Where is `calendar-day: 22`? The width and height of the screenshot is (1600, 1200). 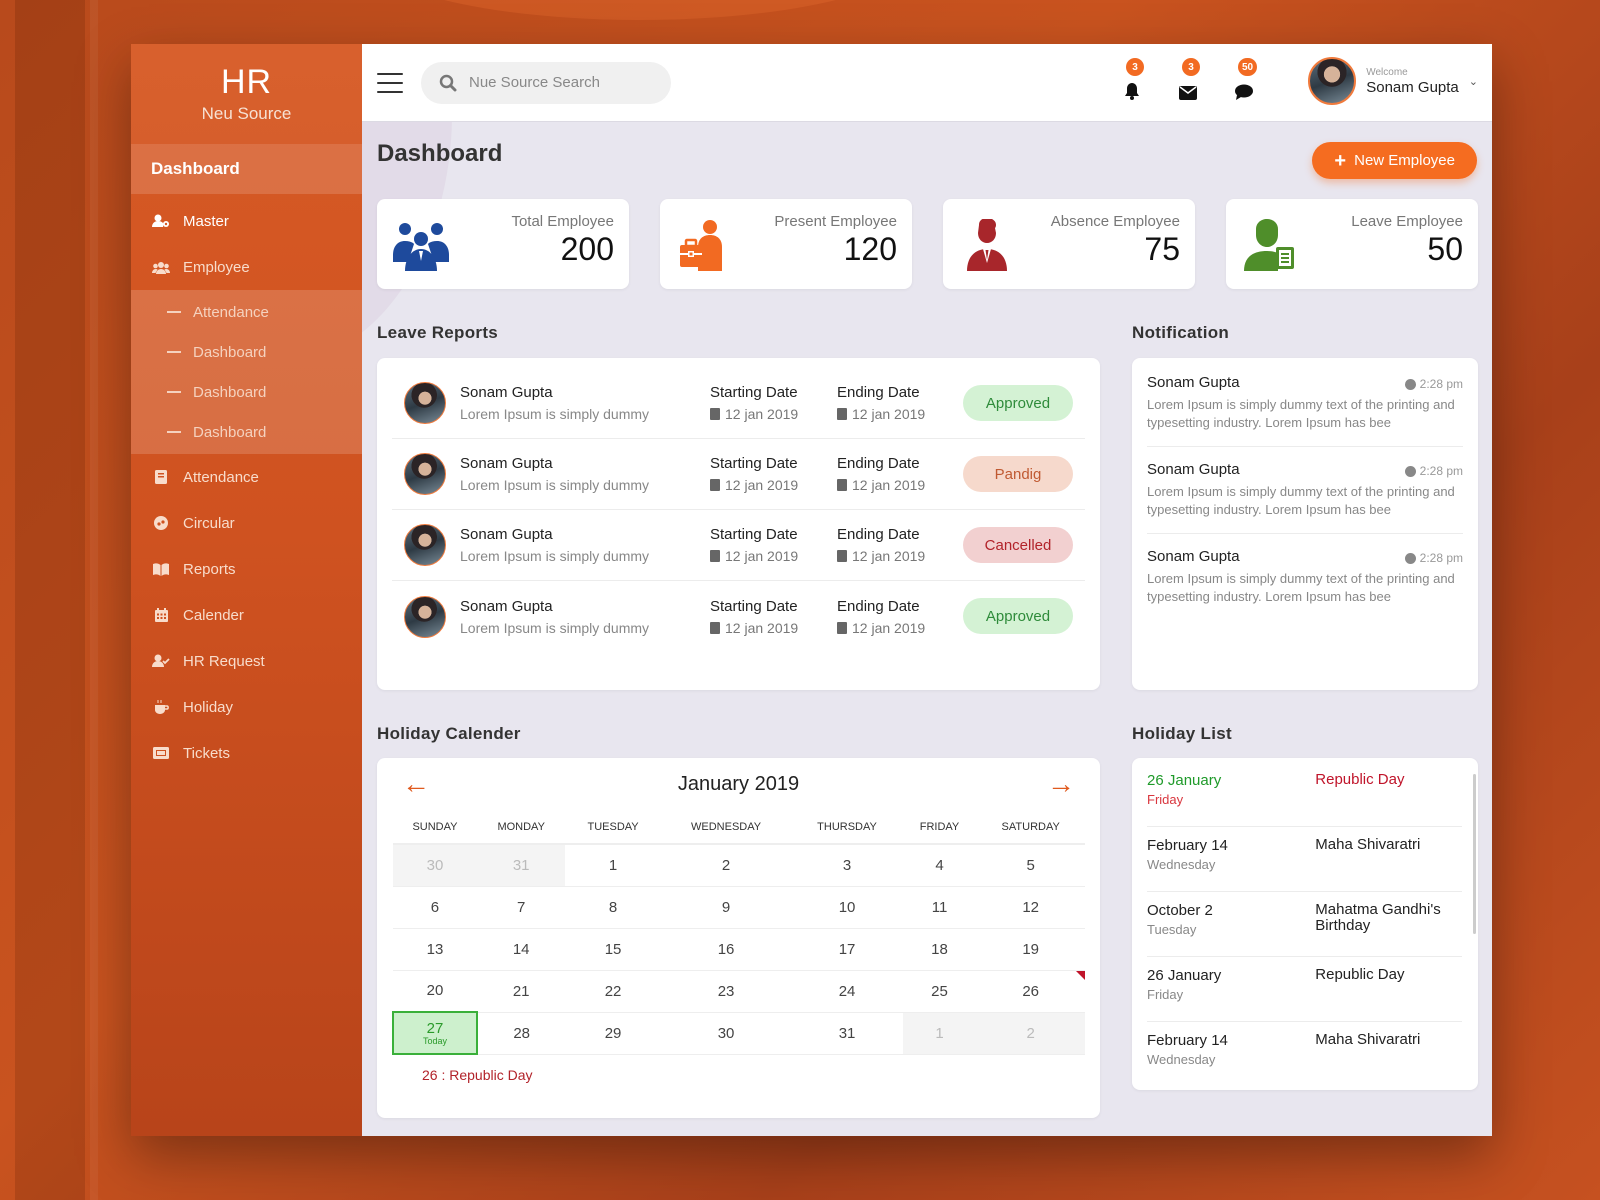
calendar-day: 22 is located at coordinates (613, 991).